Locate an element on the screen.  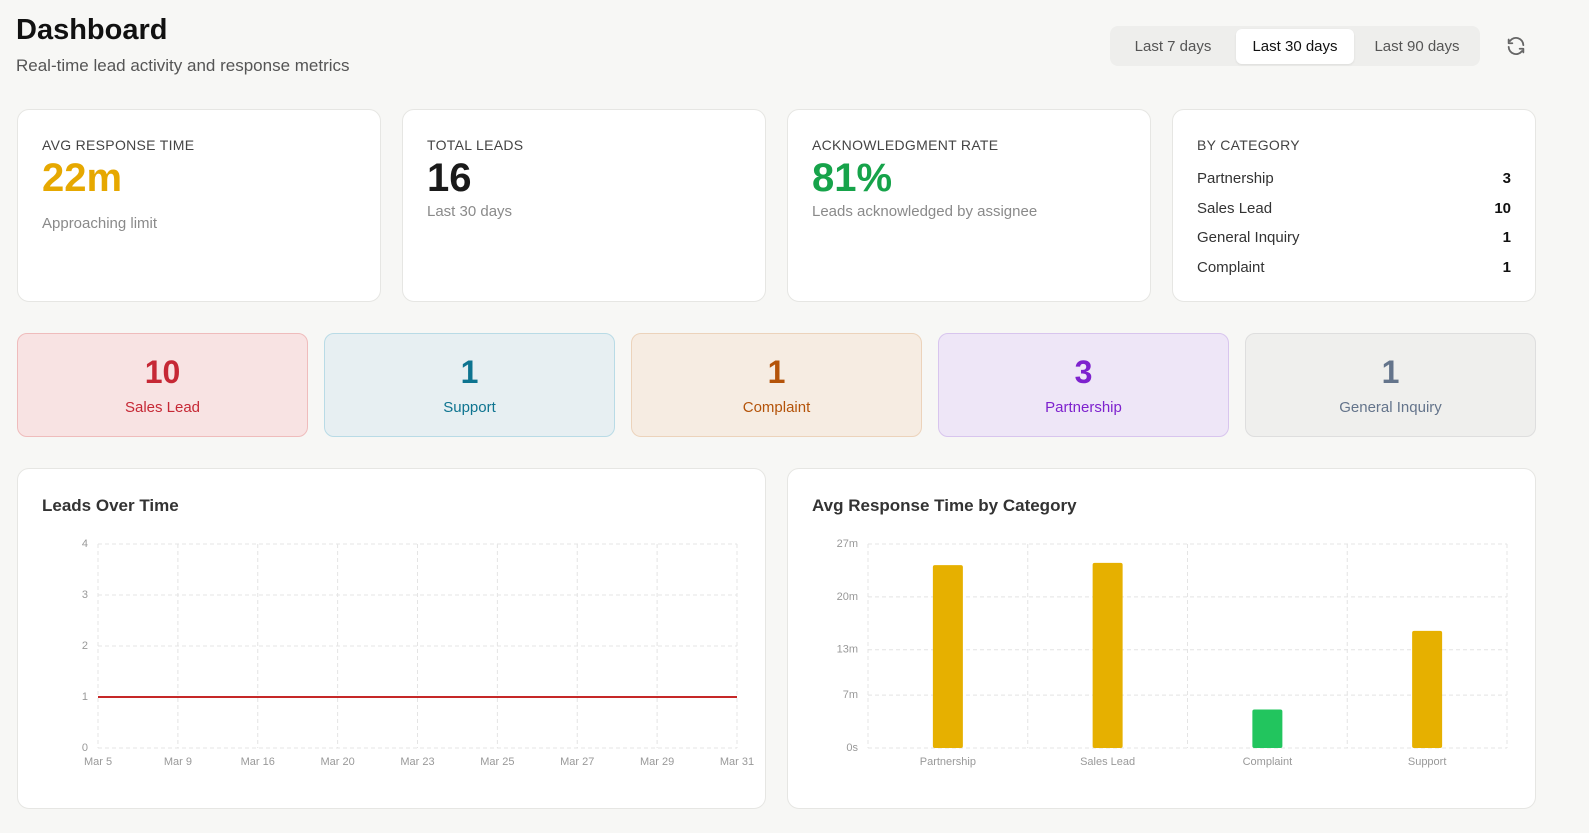
stat-note: Leads acknowledged by assignee is located at coordinates (925, 211).